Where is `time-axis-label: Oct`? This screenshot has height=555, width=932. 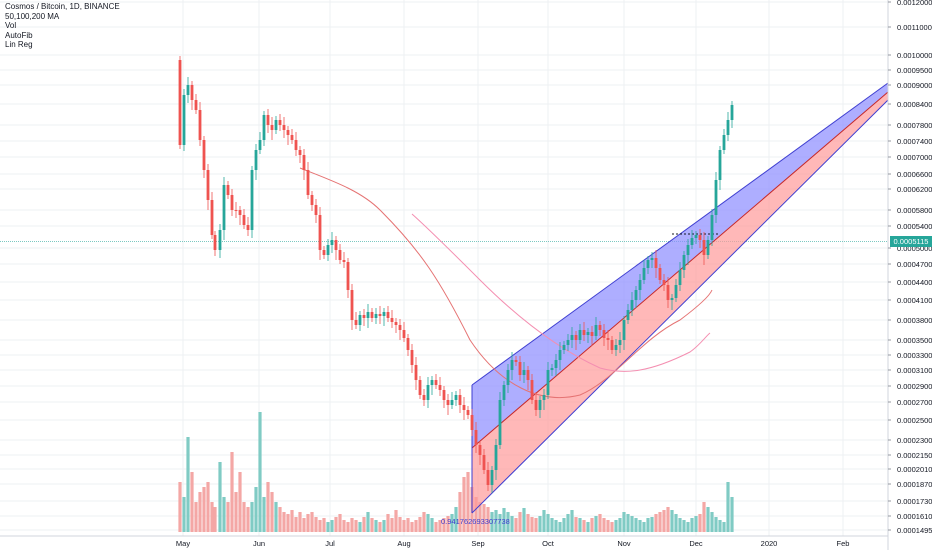
time-axis-label: Oct is located at coordinates (548, 543).